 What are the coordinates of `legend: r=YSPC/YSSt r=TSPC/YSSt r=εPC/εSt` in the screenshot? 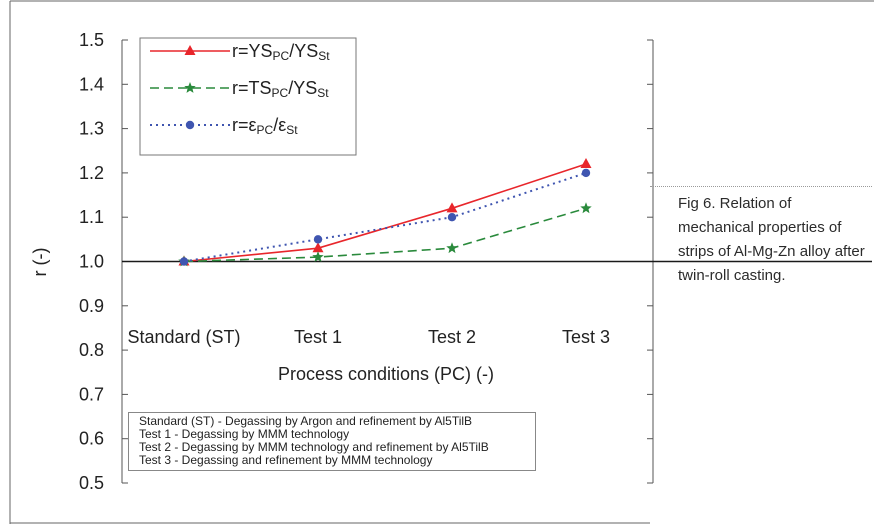 It's located at (248, 96).